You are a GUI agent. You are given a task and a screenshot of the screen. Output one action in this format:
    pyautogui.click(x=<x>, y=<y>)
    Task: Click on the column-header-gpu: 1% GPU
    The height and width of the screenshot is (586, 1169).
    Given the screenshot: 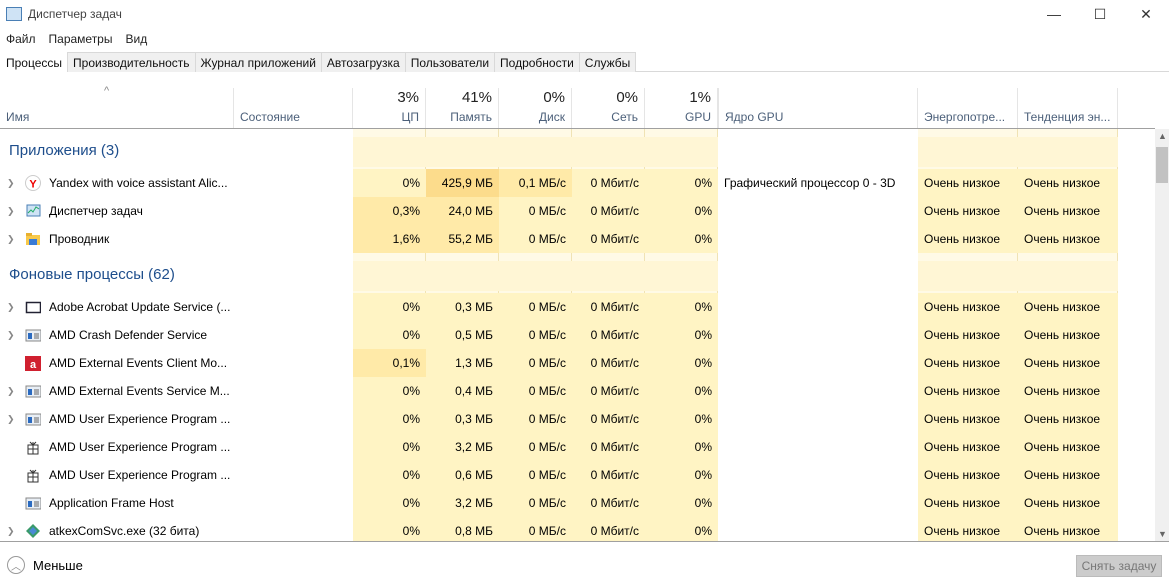 What is the action you would take?
    pyautogui.click(x=681, y=108)
    